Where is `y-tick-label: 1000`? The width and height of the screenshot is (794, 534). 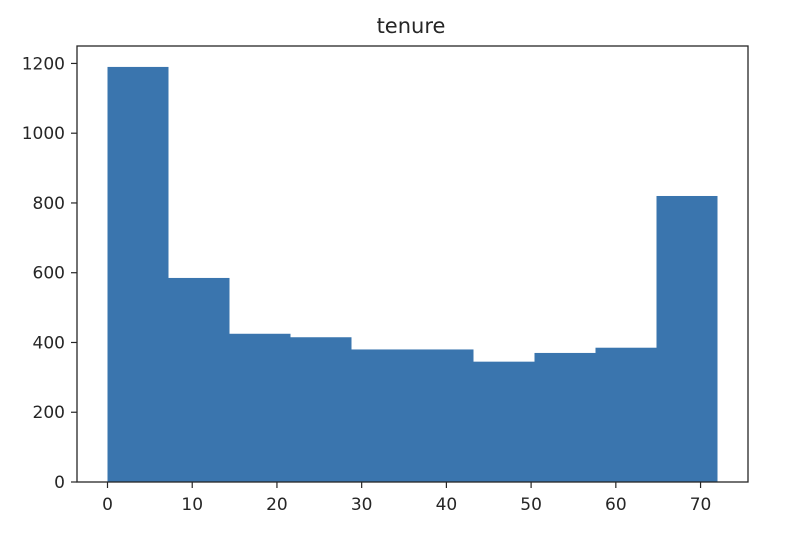
y-tick-label: 1000 is located at coordinates (43, 134).